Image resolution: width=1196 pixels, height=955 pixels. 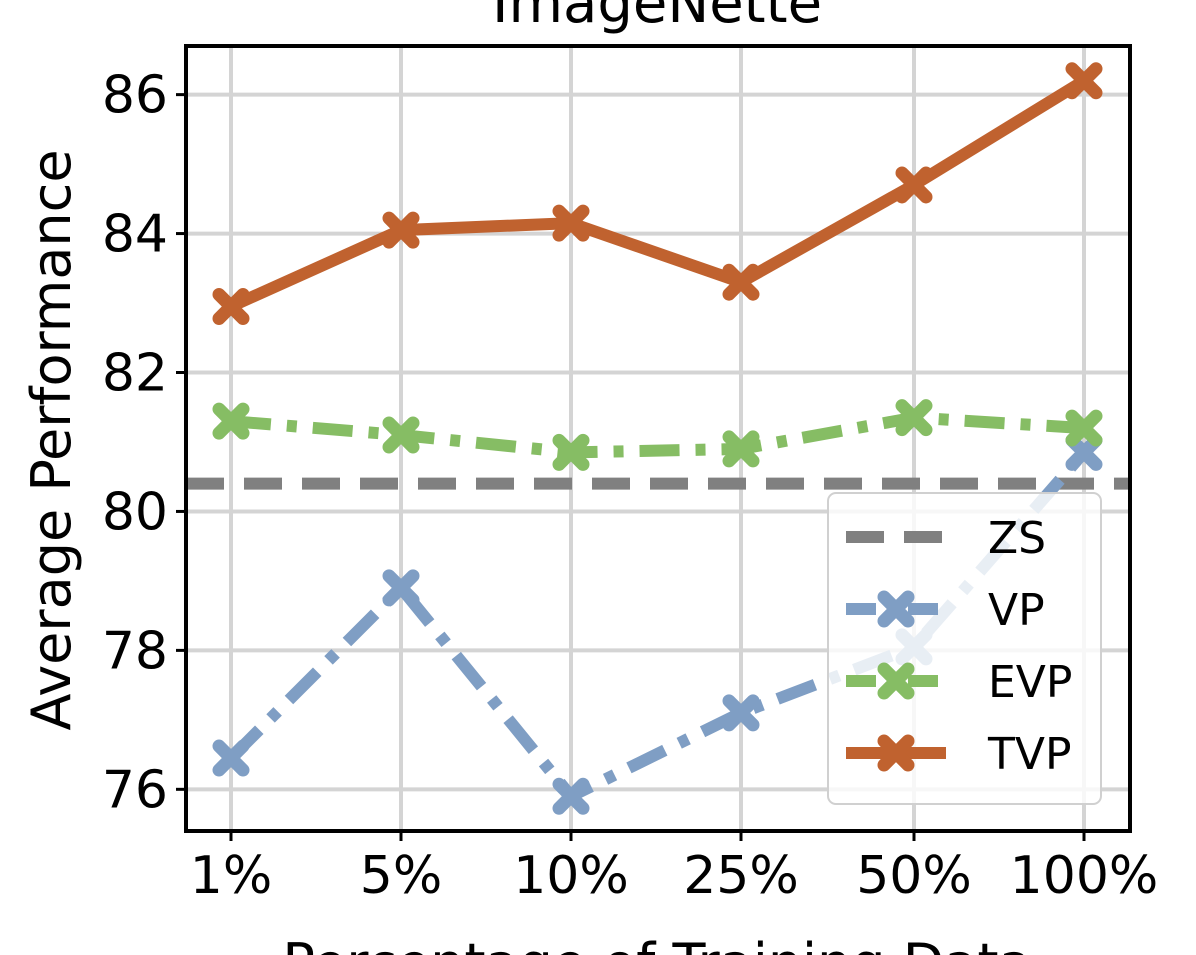 What do you see at coordinates (657, 18) in the screenshot?
I see `chart-title: ImageNette` at bounding box center [657, 18].